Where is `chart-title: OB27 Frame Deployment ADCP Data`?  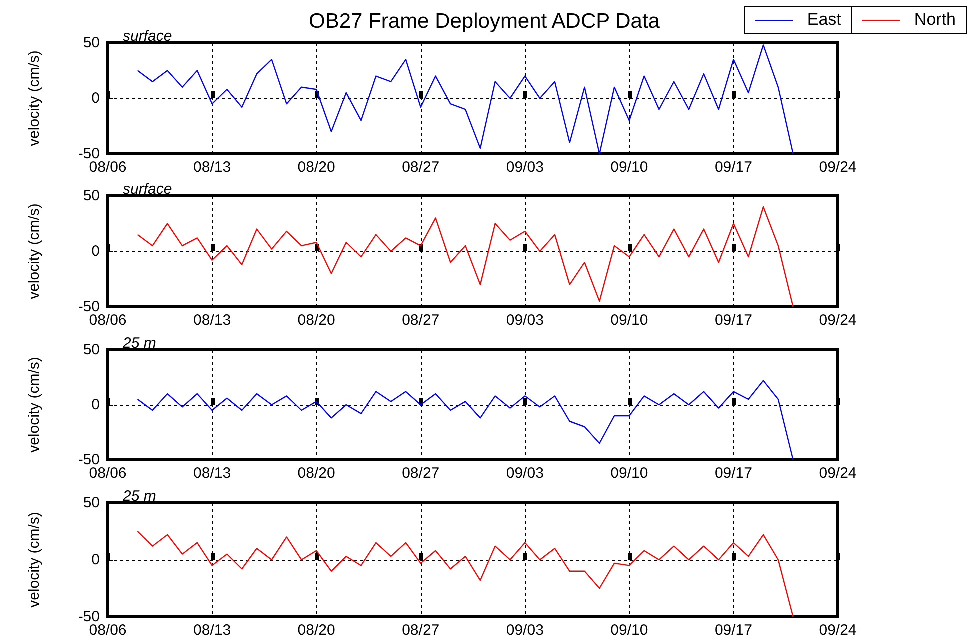 chart-title: OB27 Frame Deployment ADCP Data is located at coordinates (484, 21).